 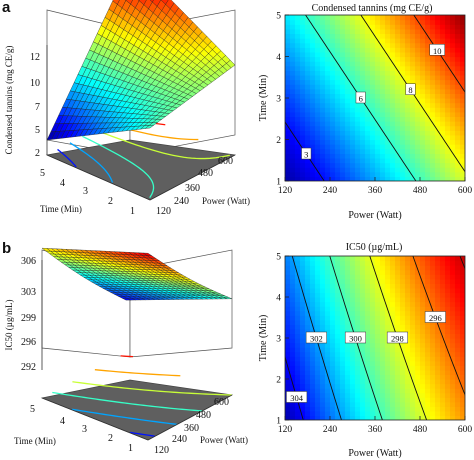 What do you see at coordinates (137, 373) in the screenshot?
I see `floor-contour` at bounding box center [137, 373].